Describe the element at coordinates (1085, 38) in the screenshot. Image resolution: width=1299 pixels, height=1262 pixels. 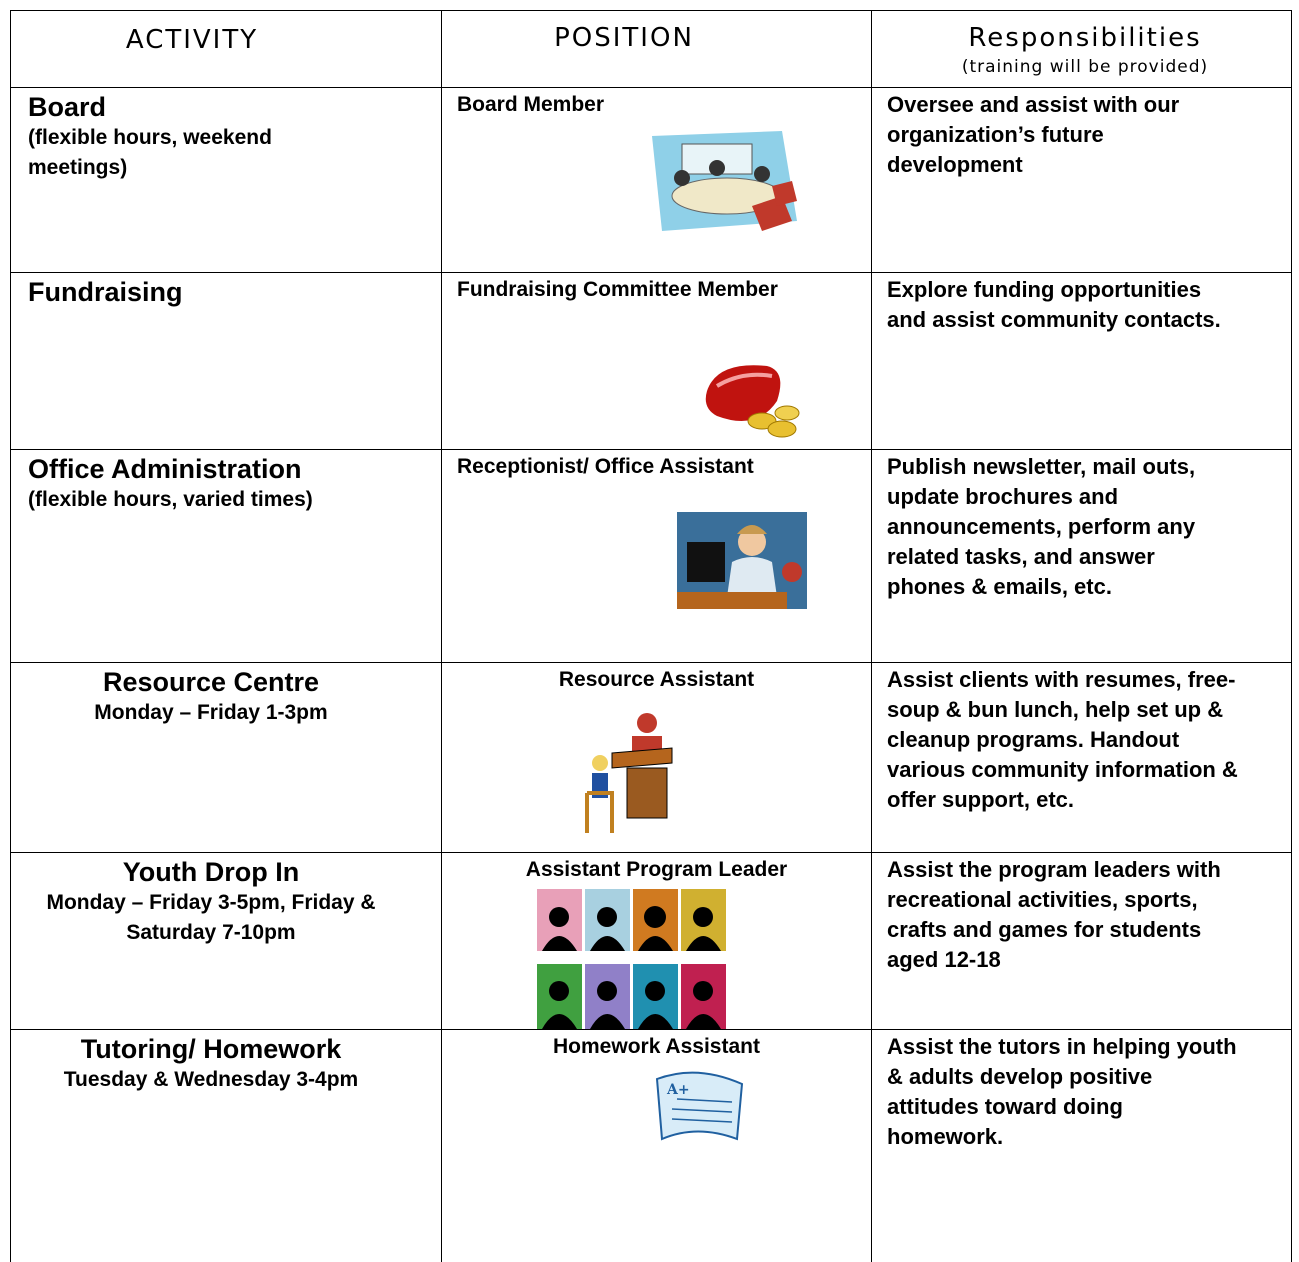
I see `header-cell: Responsibilities` at that location.